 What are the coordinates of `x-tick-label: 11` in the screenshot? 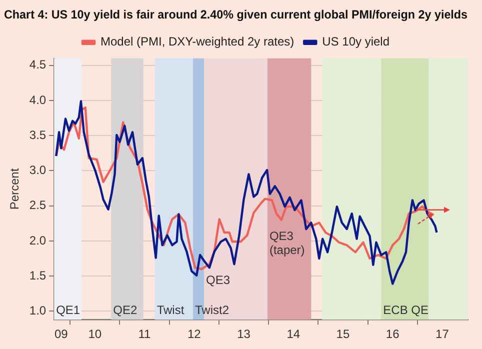 It's located at (145, 334).